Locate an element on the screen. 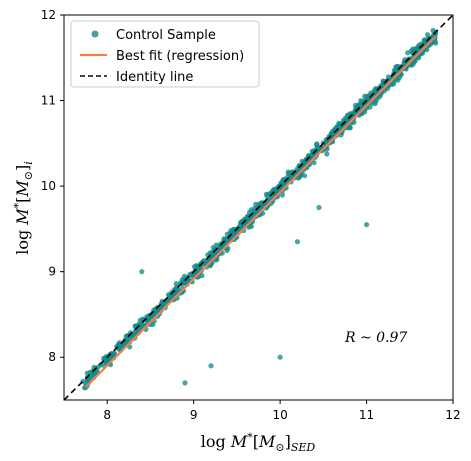  legend-label-fit: Best fit (regression) is located at coordinates (180, 56).